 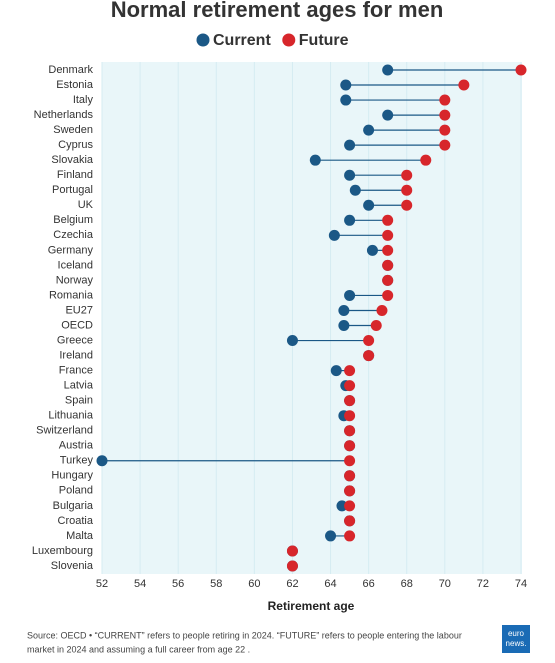 I want to click on y-tick-label: Spain, so click(x=79, y=401).